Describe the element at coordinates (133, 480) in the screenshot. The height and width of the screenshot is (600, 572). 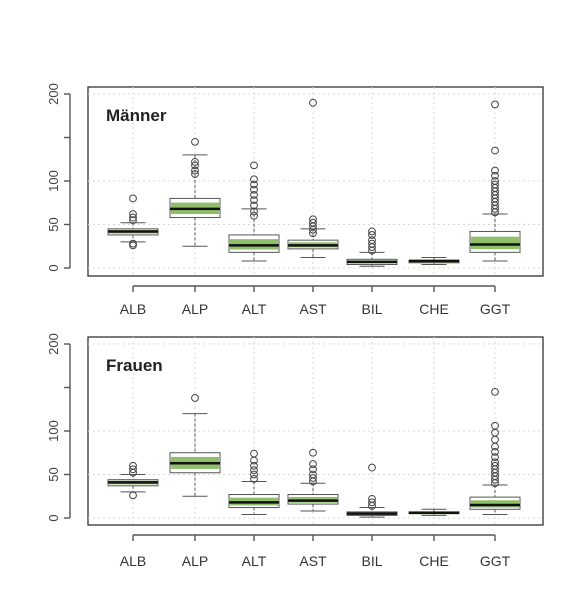
I see `box-alb-p1` at that location.